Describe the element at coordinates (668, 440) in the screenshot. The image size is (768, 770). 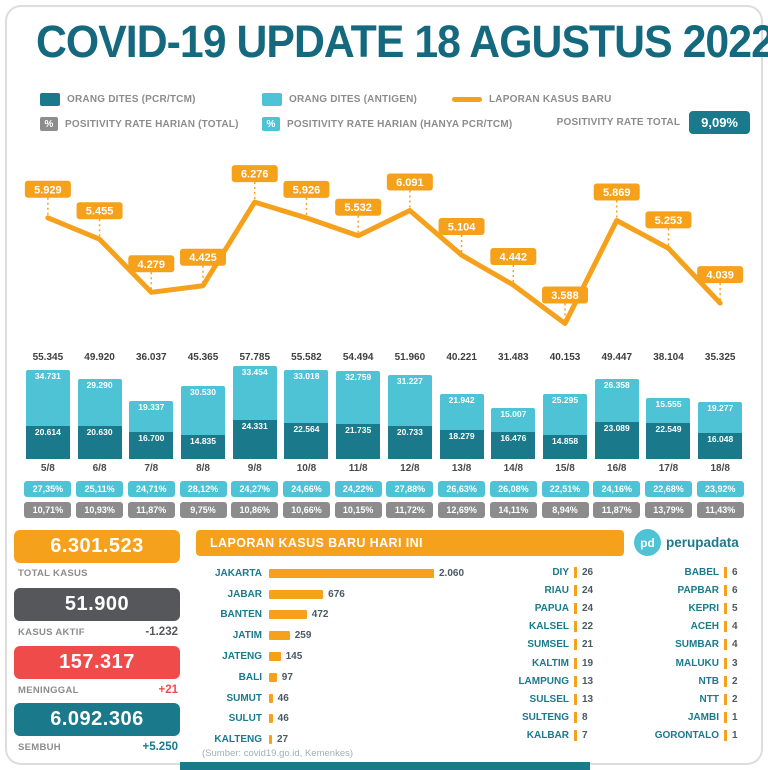
I see `pcr-segment: 22.549` at that location.